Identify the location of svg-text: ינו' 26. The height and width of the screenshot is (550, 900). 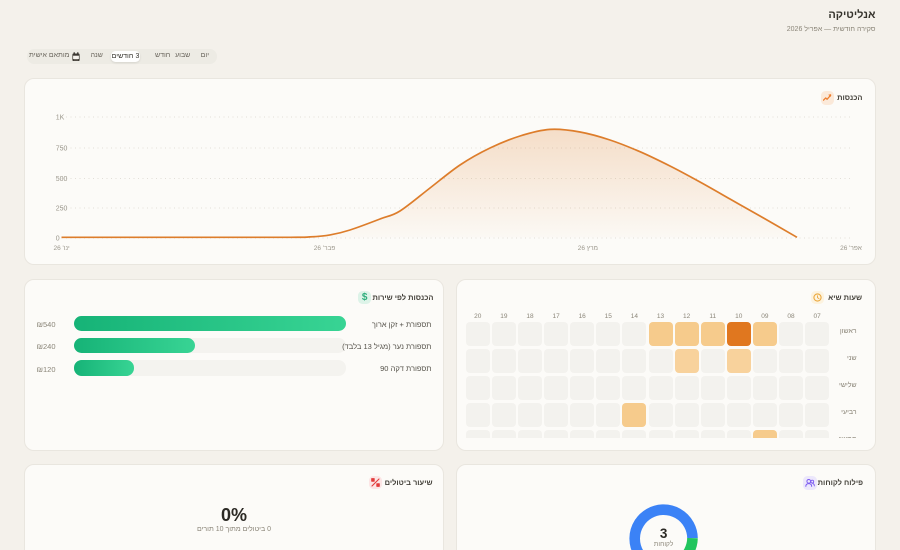
(61, 248).